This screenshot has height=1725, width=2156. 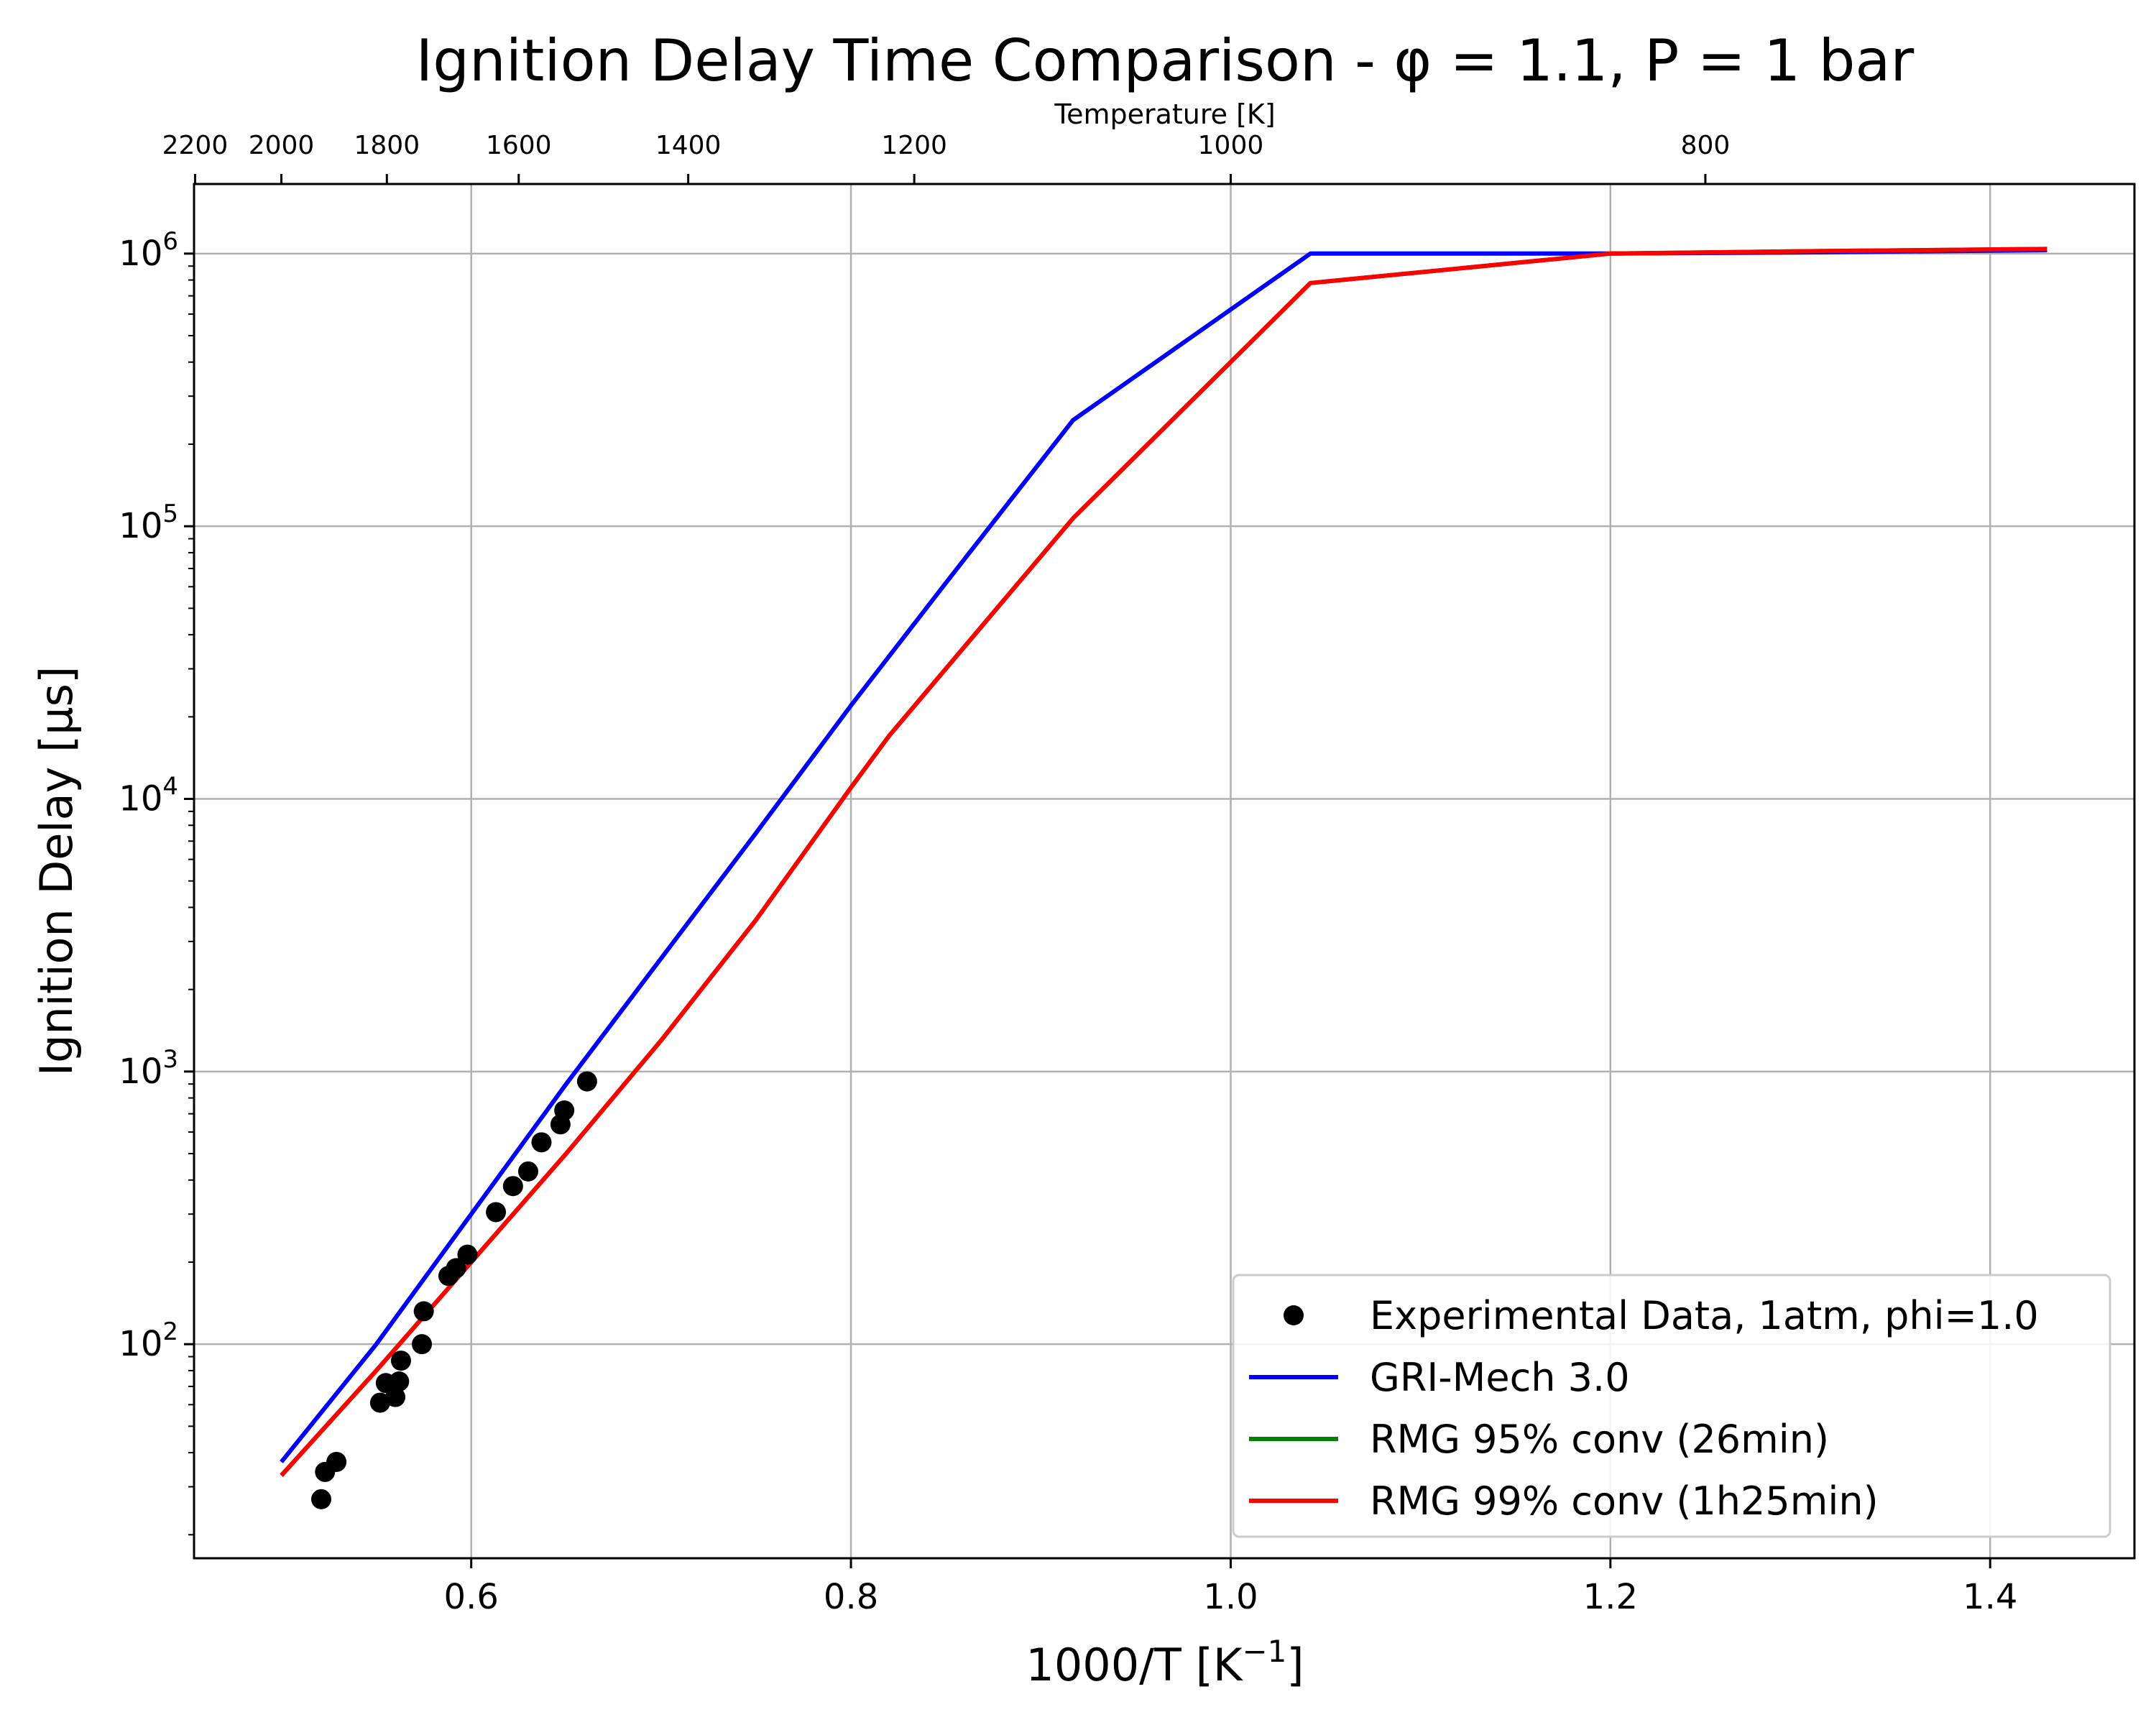 I want to click on x-tick-label: 1.0, so click(x=1230, y=1597).